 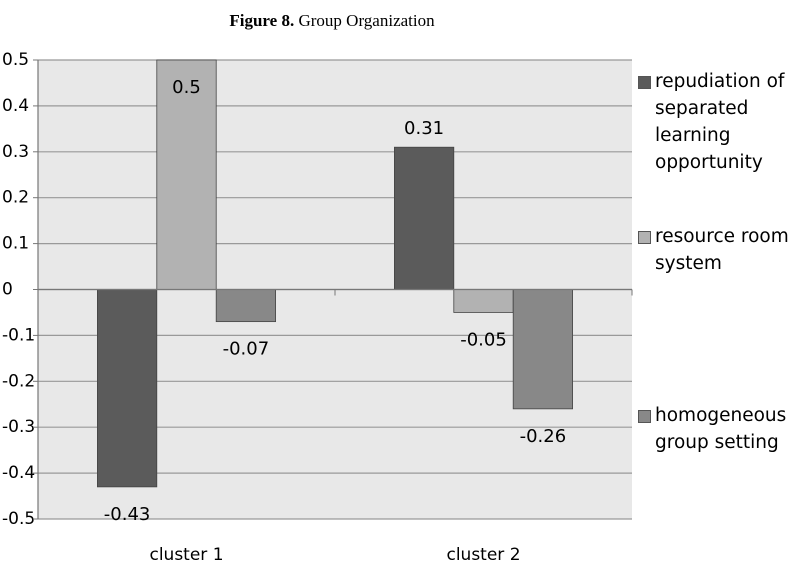 What do you see at coordinates (721, 429) in the screenshot?
I see `legend-label: homogeneous group setting` at bounding box center [721, 429].